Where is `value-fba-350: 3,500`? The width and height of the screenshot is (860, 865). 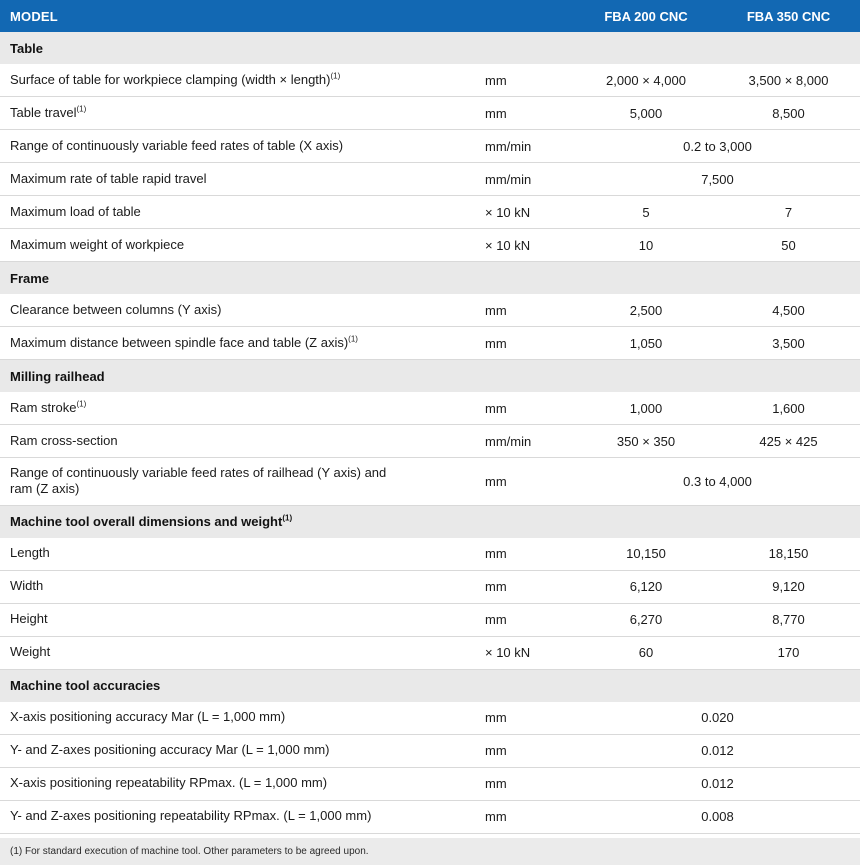
value-fba-350: 3,500 is located at coordinates (788, 343).